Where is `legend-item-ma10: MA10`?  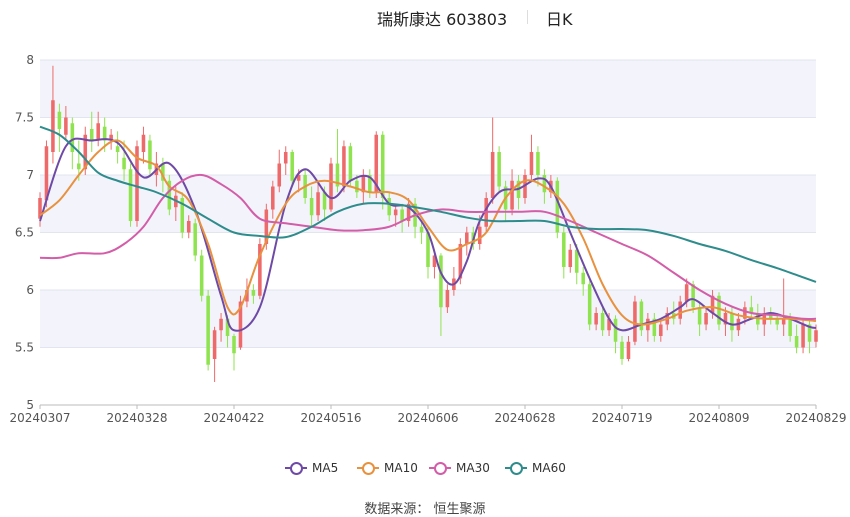 legend-item-ma10: MA10 is located at coordinates (387, 468).